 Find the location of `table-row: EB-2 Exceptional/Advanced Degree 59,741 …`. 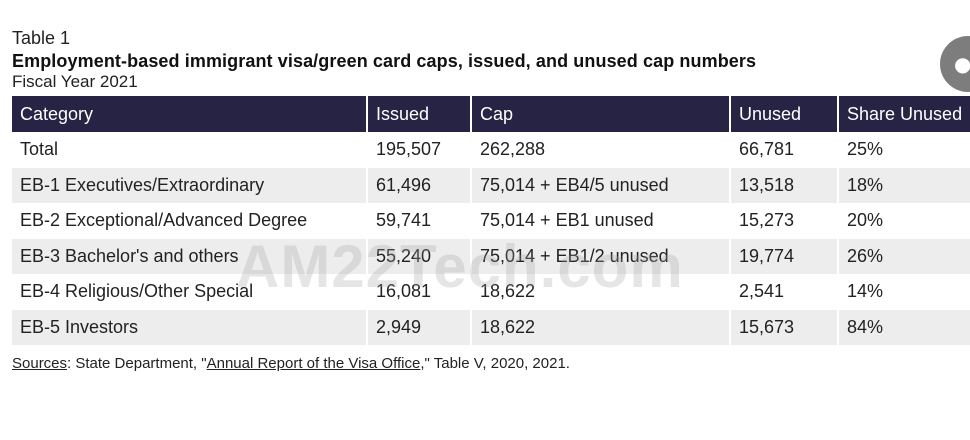

table-row: EB-2 Exceptional/Advanced Degree 59,741 … is located at coordinates (491, 221).